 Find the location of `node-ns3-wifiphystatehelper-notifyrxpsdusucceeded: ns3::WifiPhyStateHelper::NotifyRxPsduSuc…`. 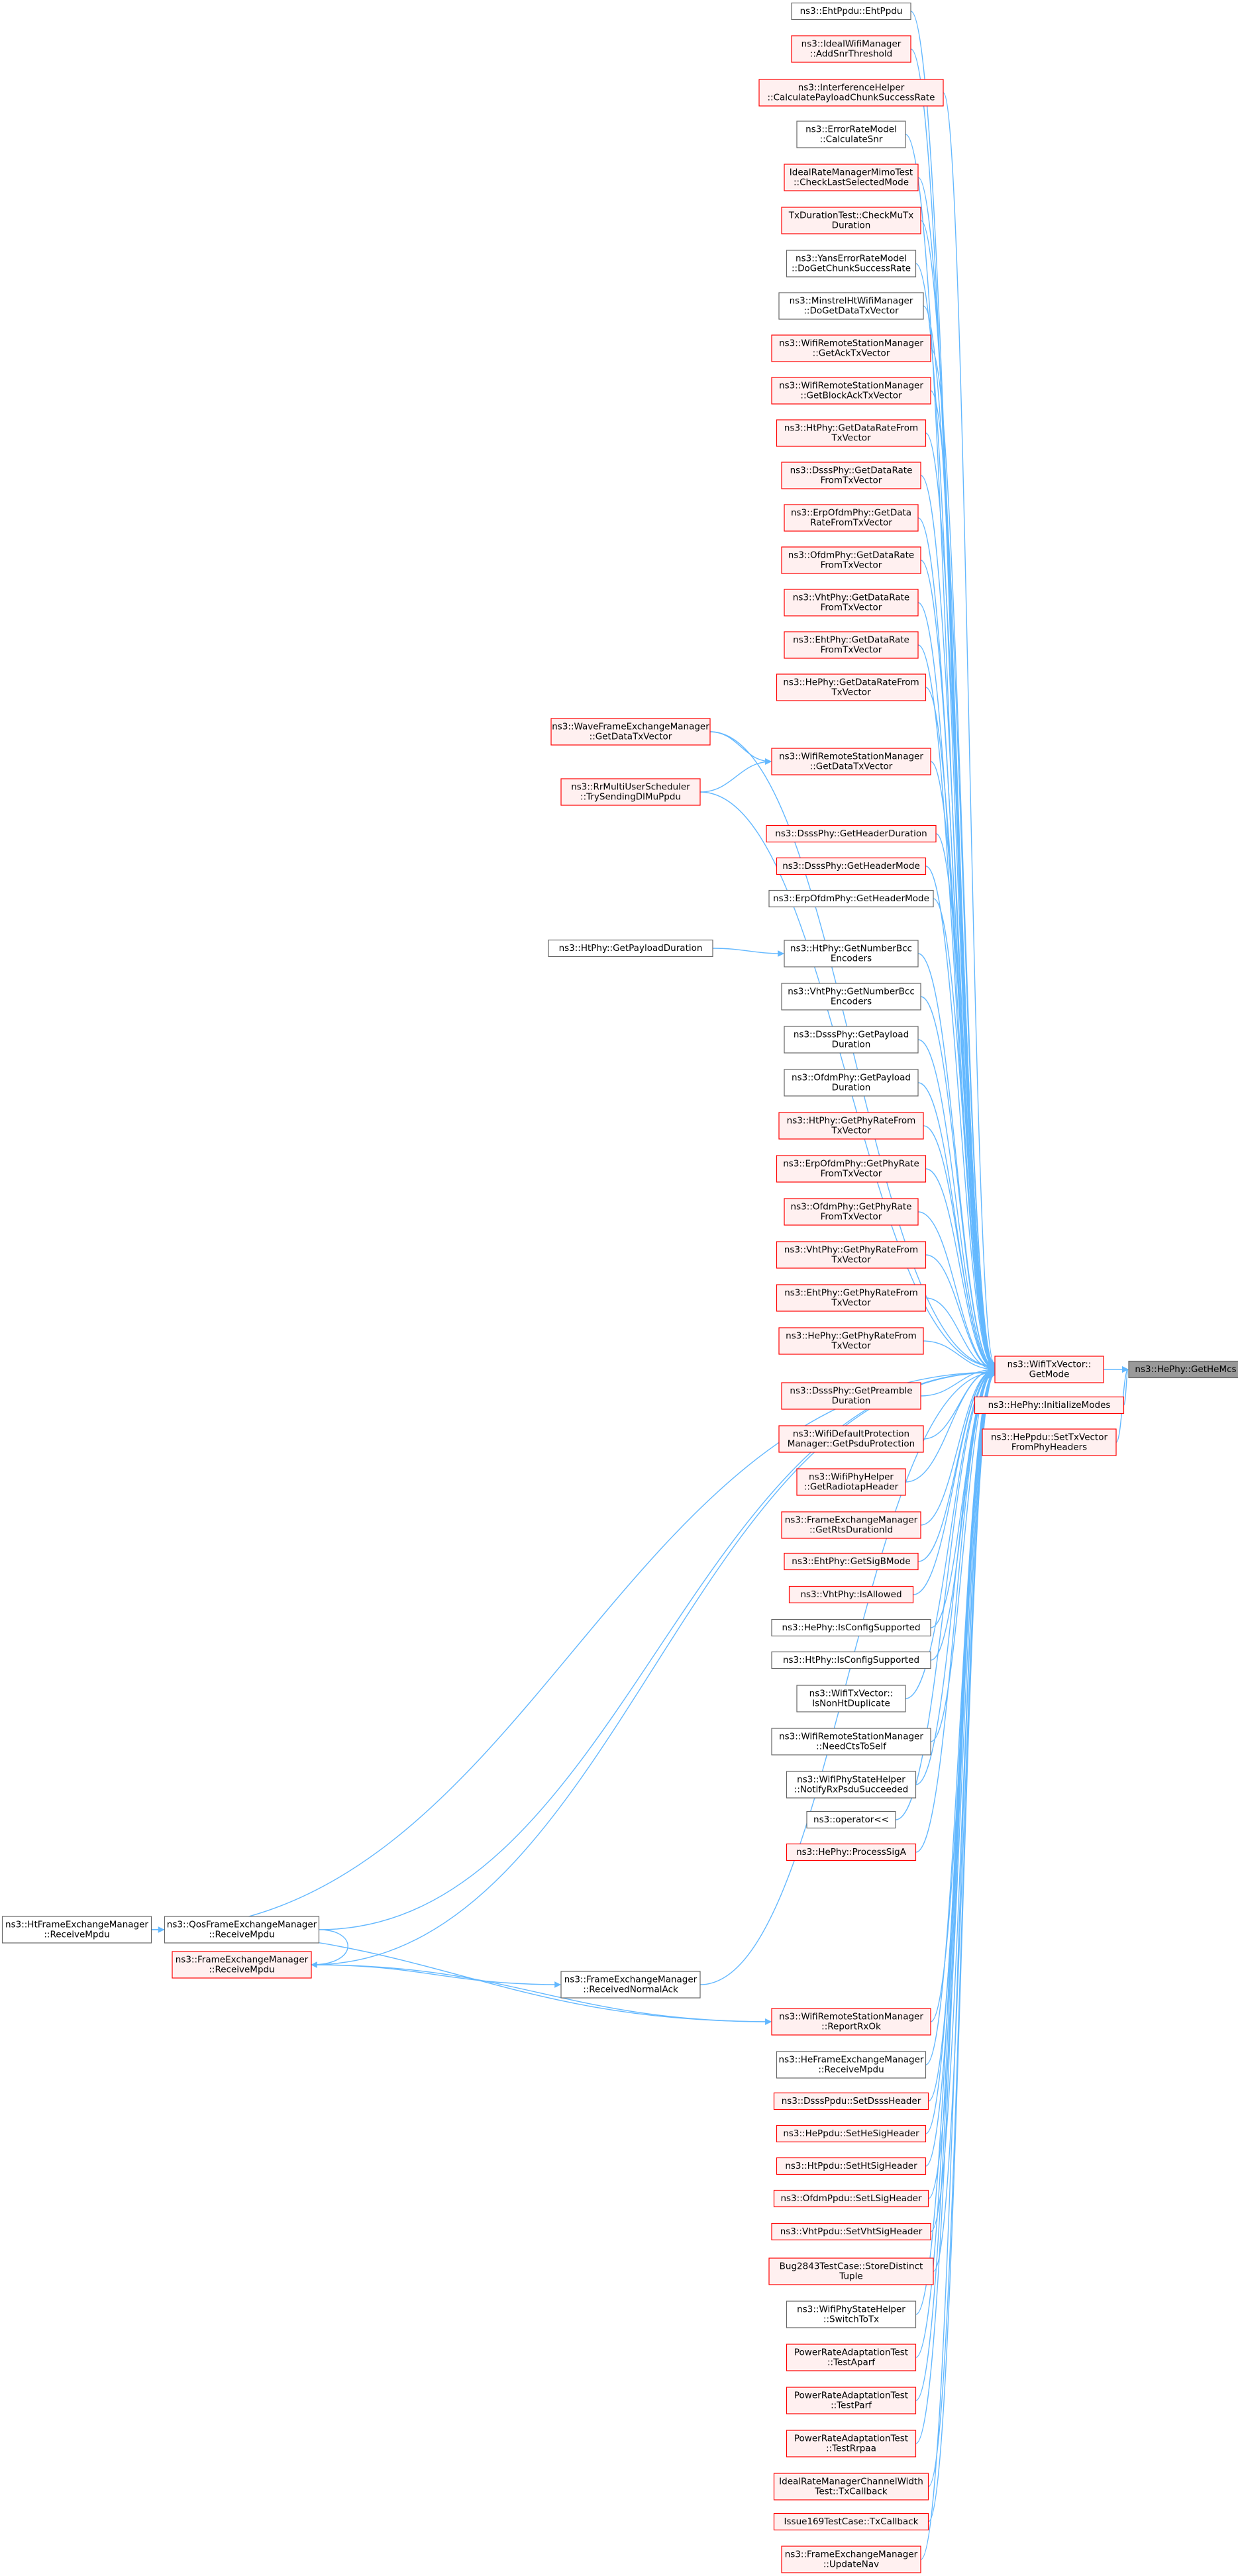

node-ns3-wifiphystatehelper-notifyrxpsdusucceeded: ns3::WifiPhyStateHelper::NotifyRxPsduSuc… is located at coordinates (851, 1785).